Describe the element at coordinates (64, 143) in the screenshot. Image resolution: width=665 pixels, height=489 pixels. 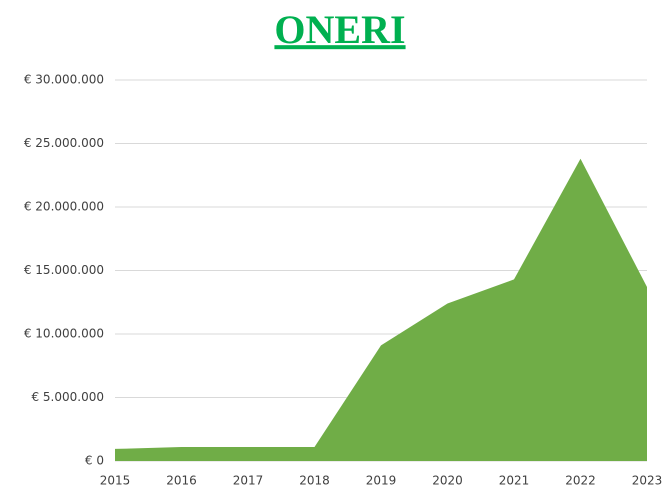
I see `y-tick-label: € 25.000.000` at that location.